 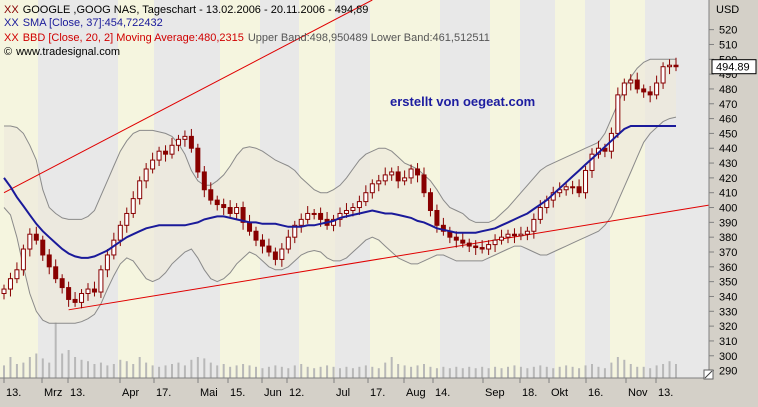 I want to click on price-tag: 494.89, so click(x=734, y=67).